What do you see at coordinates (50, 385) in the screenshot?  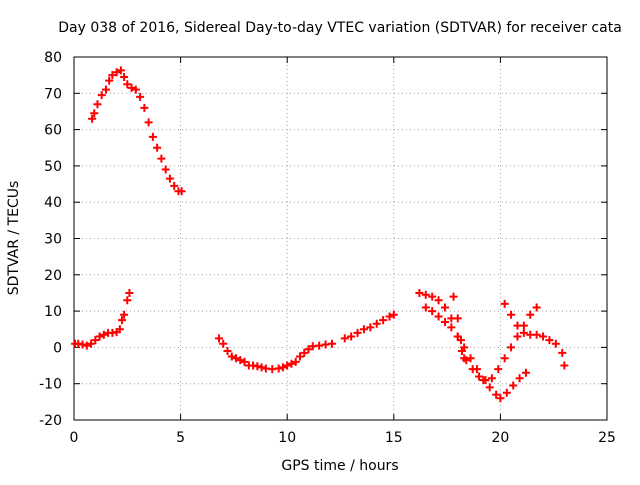 I see `y-tick-label: -10` at bounding box center [50, 385].